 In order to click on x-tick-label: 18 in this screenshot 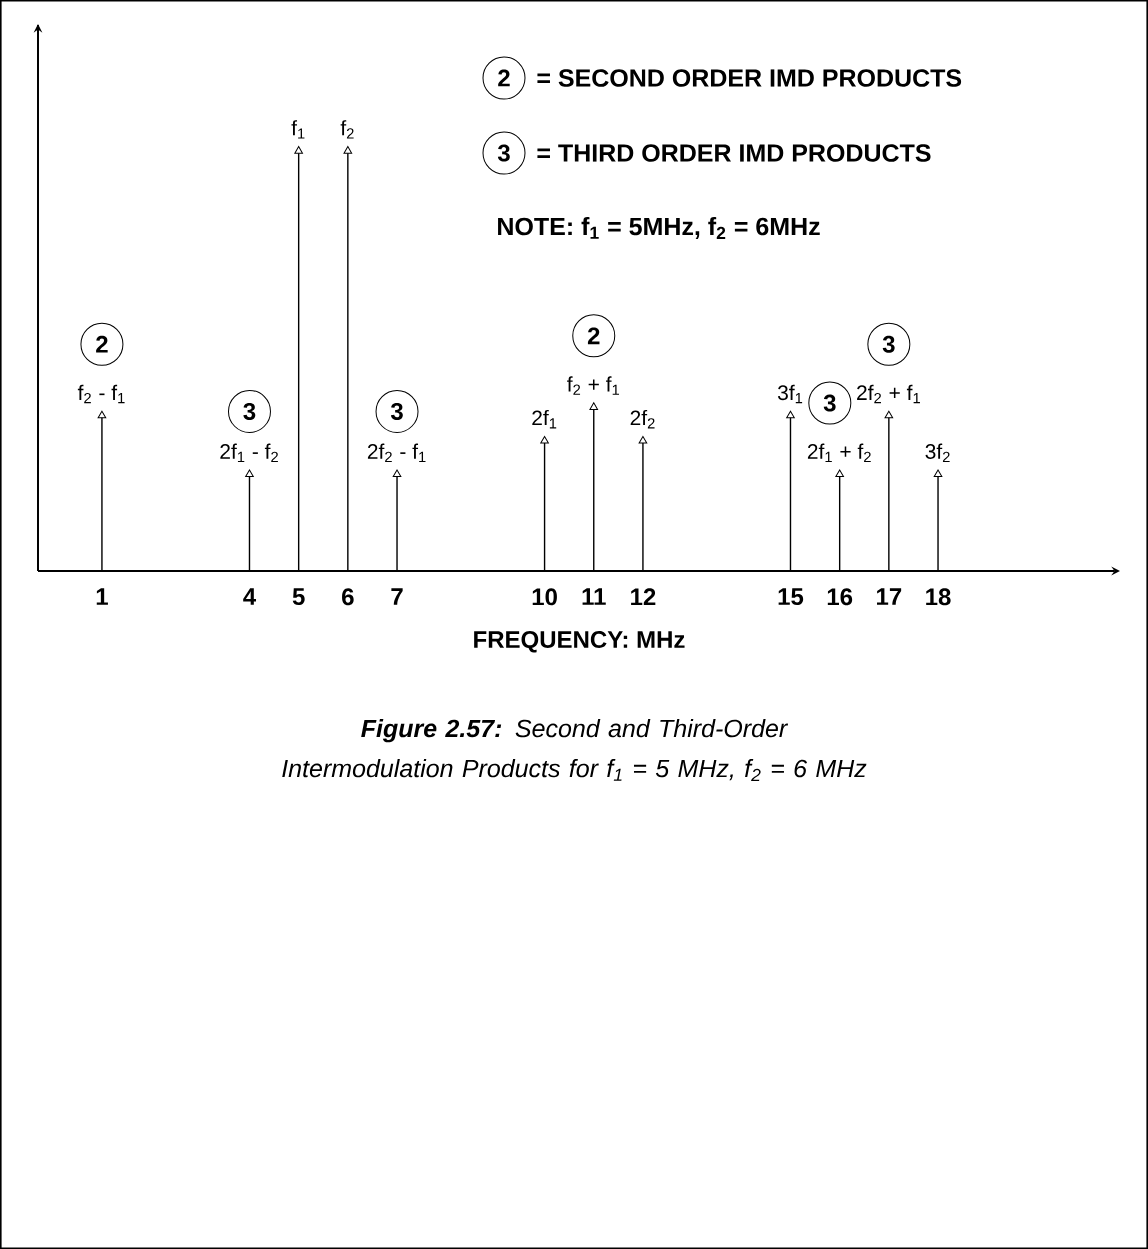, I will do `click(938, 597)`.